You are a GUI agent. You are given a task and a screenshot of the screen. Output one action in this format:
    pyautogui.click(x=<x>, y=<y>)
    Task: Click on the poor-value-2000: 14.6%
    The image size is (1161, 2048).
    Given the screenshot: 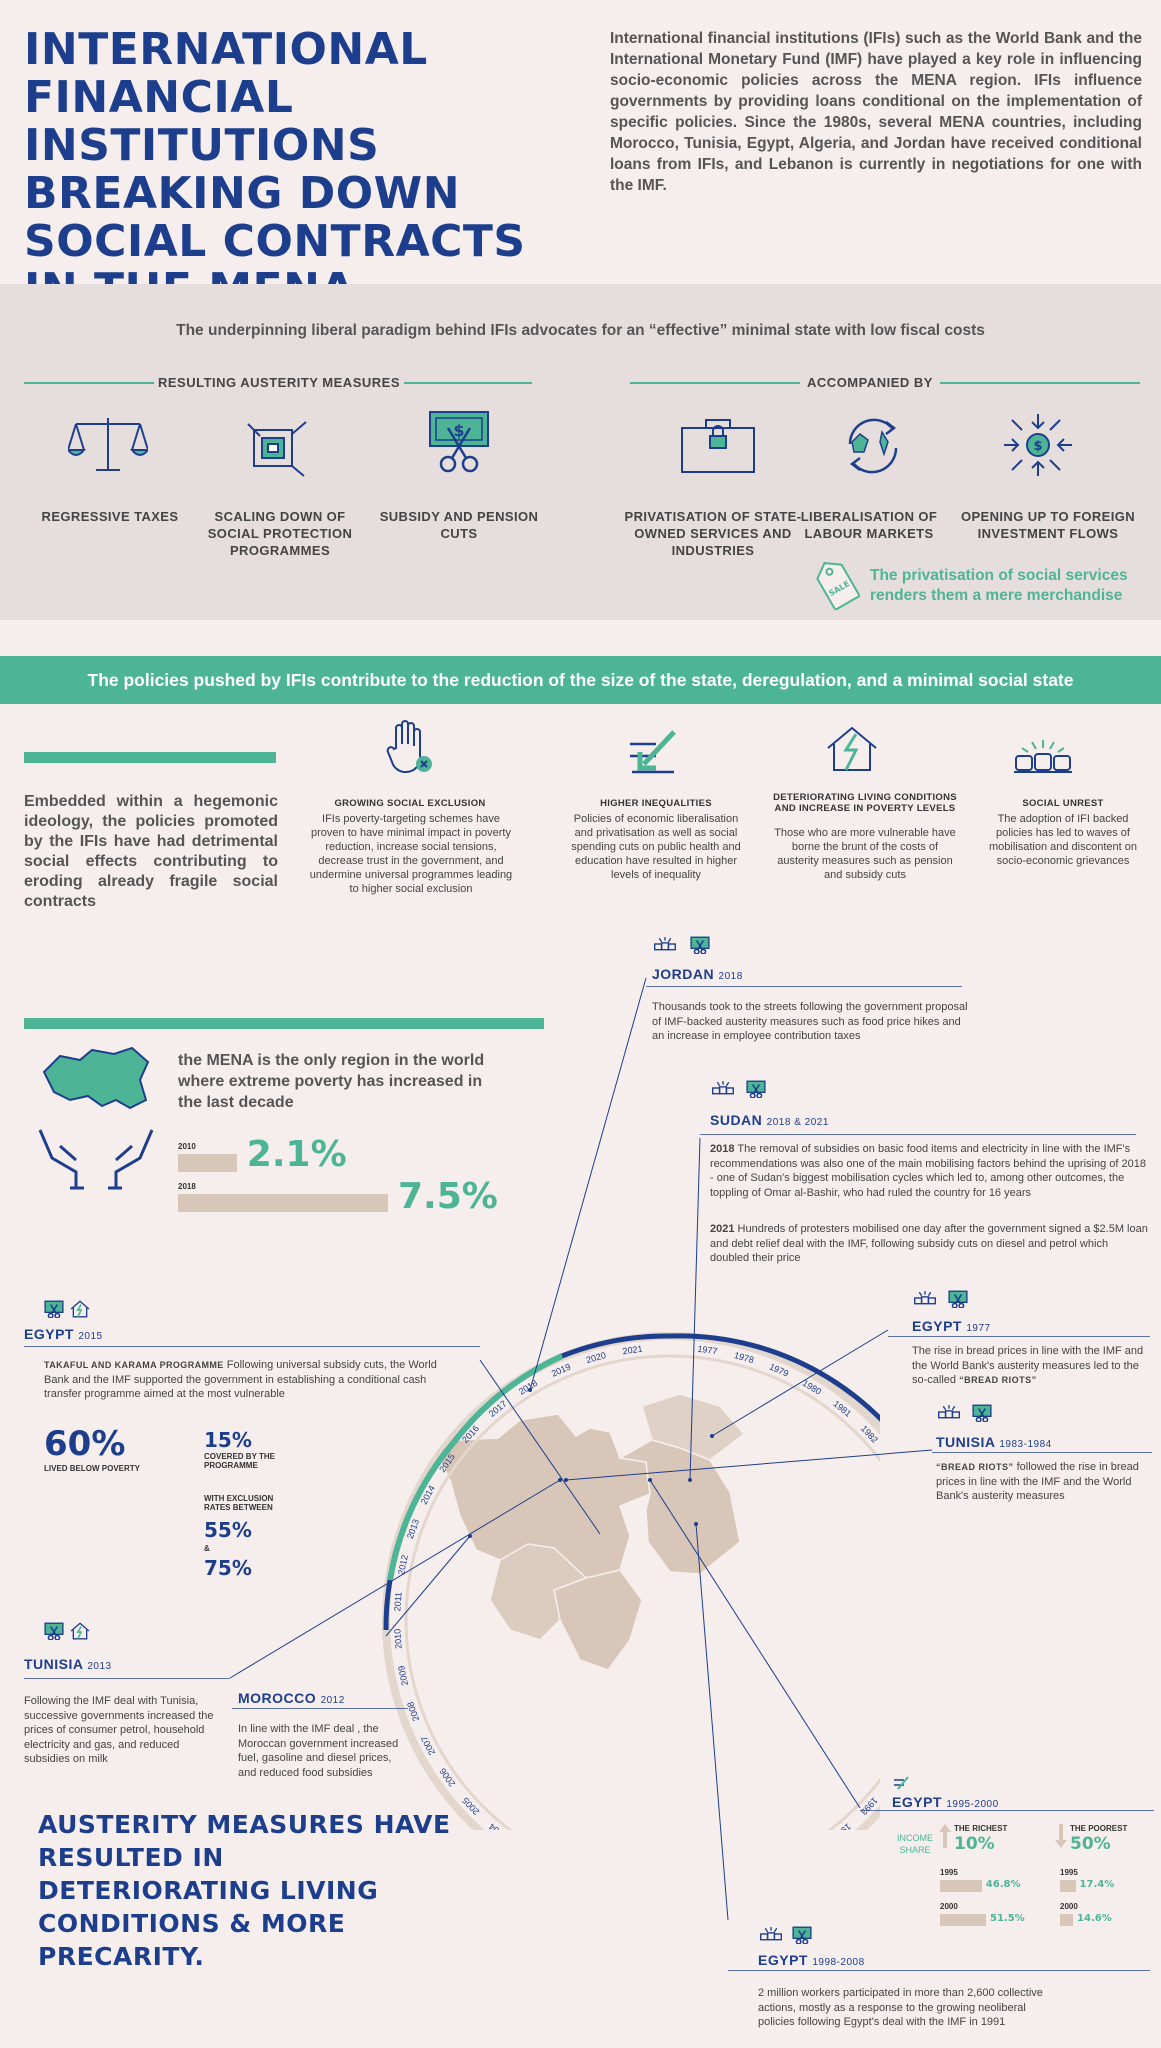 What is the action you would take?
    pyautogui.click(x=1094, y=1918)
    